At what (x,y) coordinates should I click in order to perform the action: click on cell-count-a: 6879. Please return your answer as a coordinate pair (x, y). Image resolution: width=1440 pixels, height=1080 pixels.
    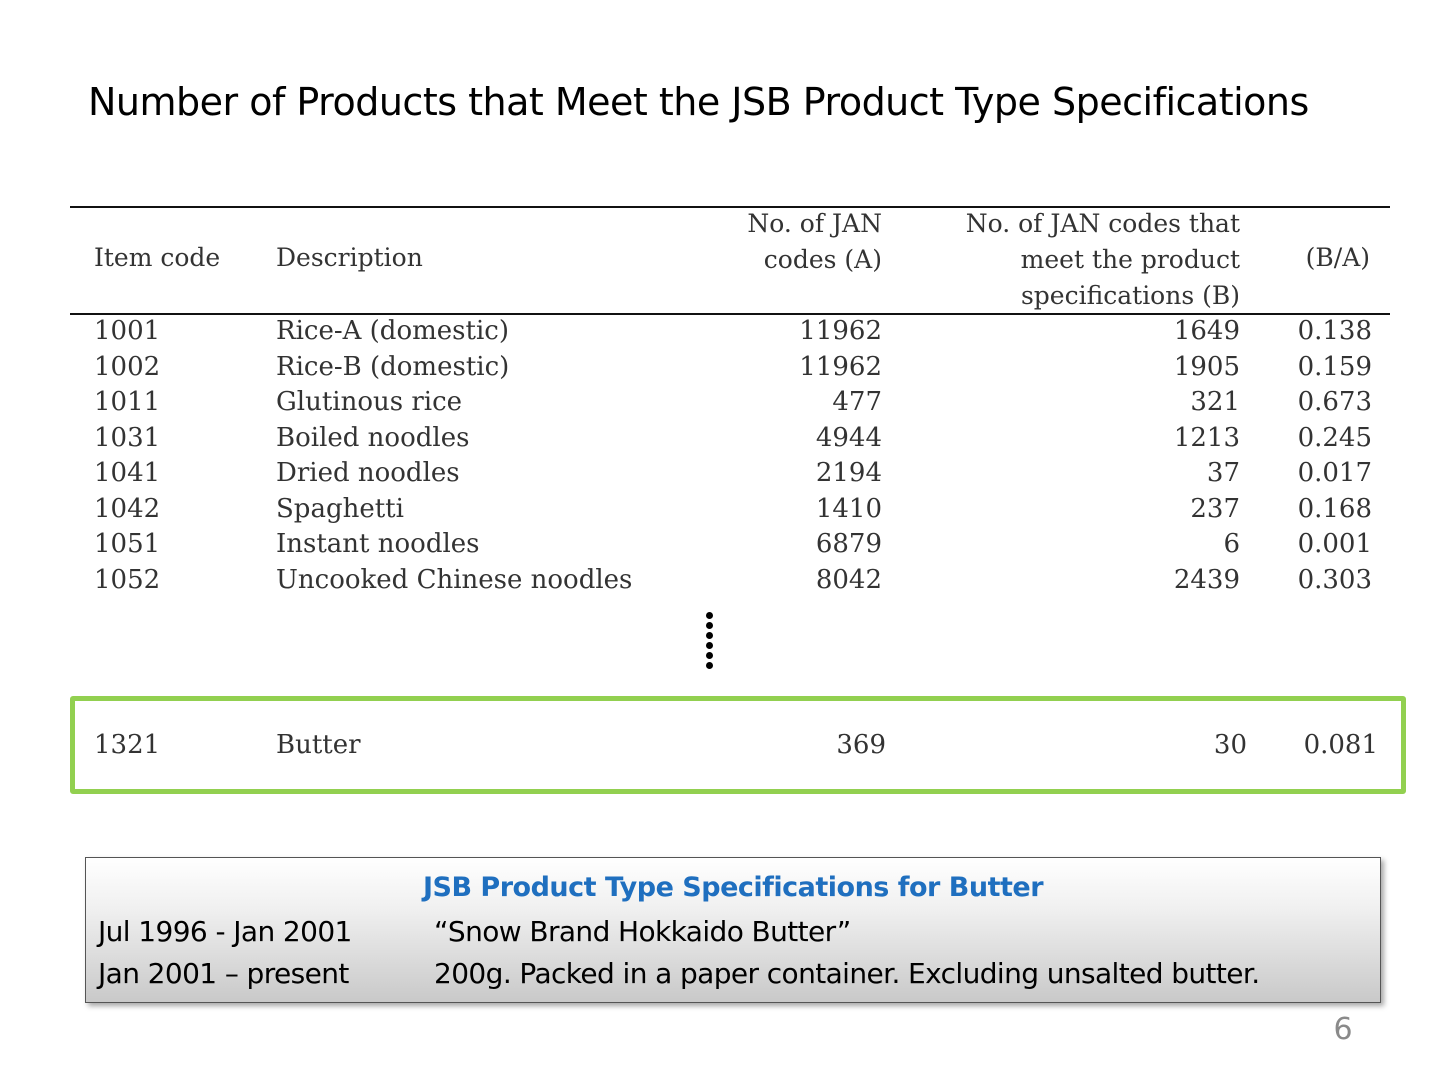
    Looking at the image, I should click on (848, 544).